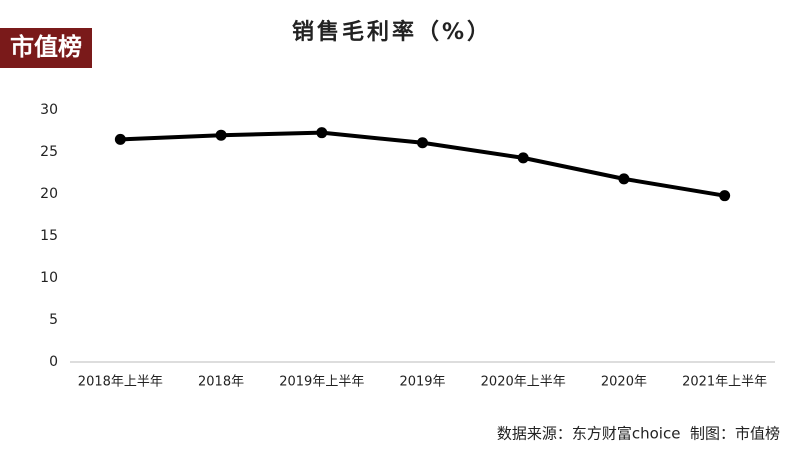 This screenshot has width=800, height=459. I want to click on x-tick-label: 2019年上半年, so click(321, 382).